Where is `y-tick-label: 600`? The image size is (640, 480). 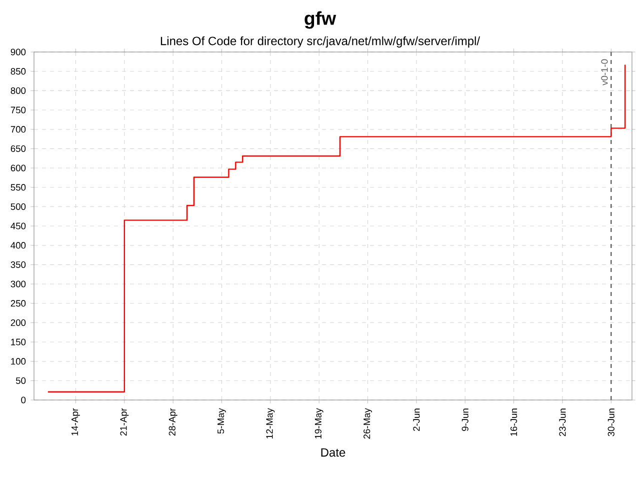
y-tick-label: 600 is located at coordinates (18, 168).